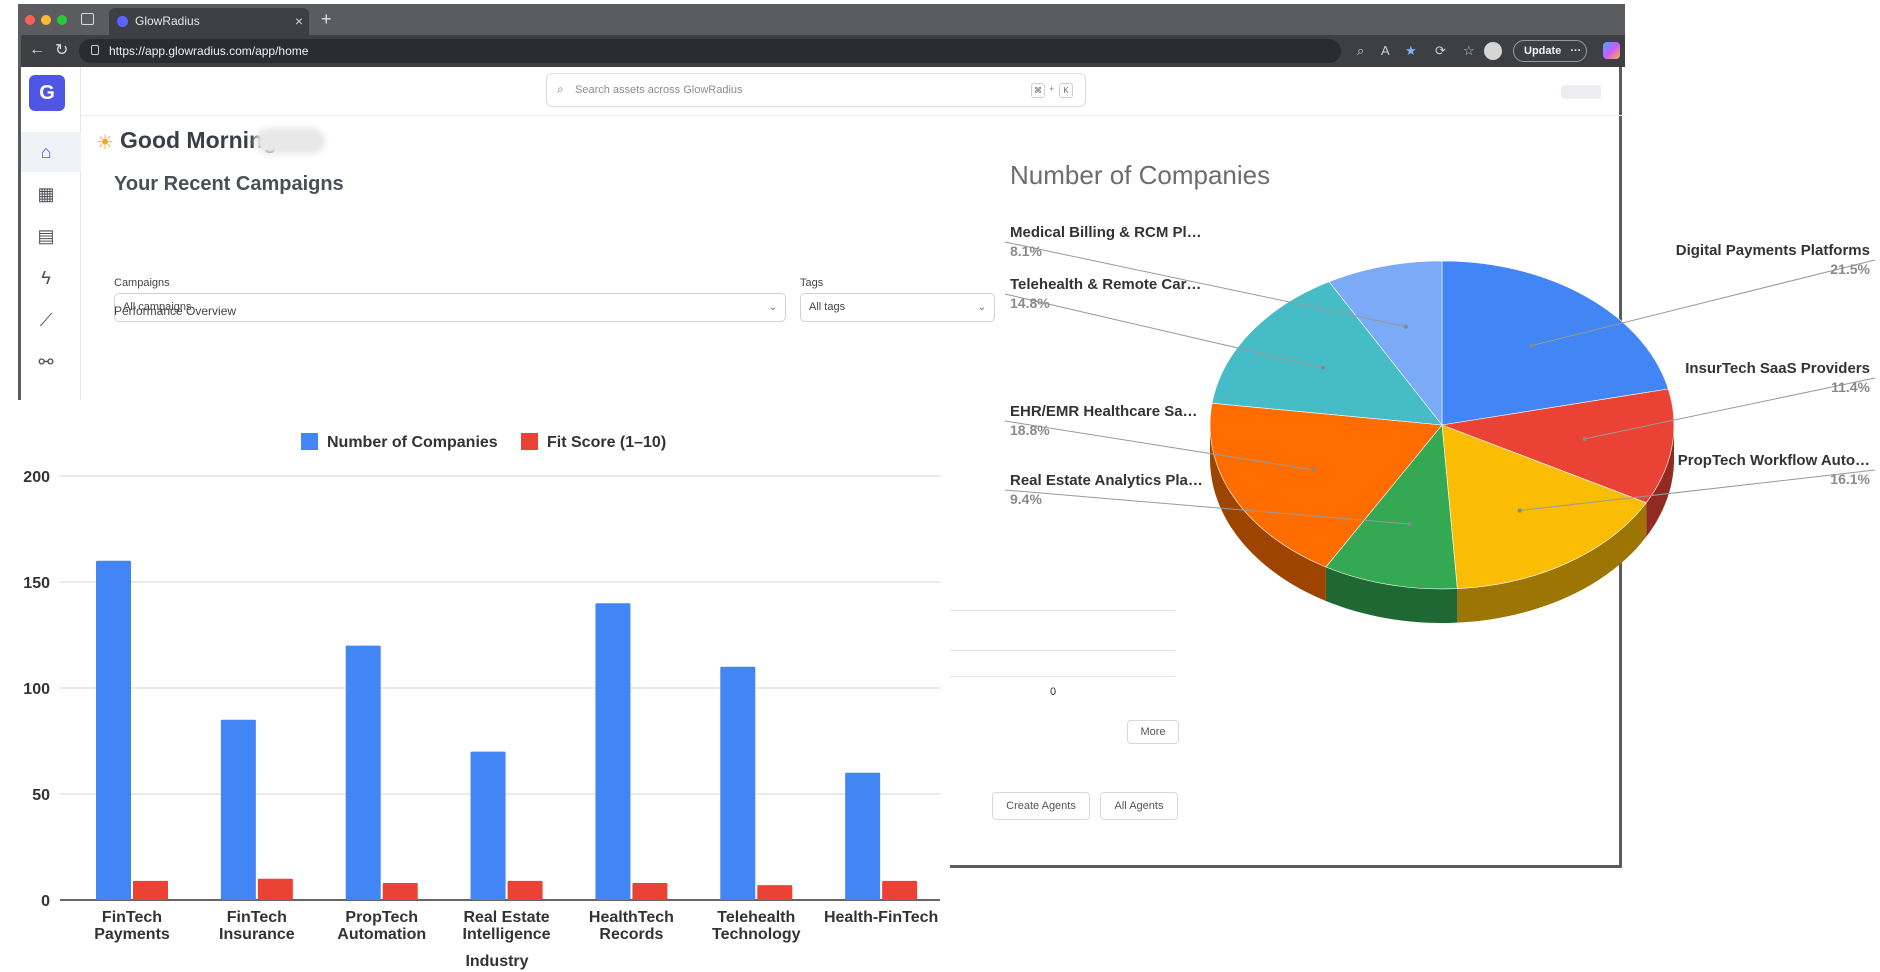 The width and height of the screenshot is (1880, 972). I want to click on browser-tab: GlowRadius ×, so click(209, 21).